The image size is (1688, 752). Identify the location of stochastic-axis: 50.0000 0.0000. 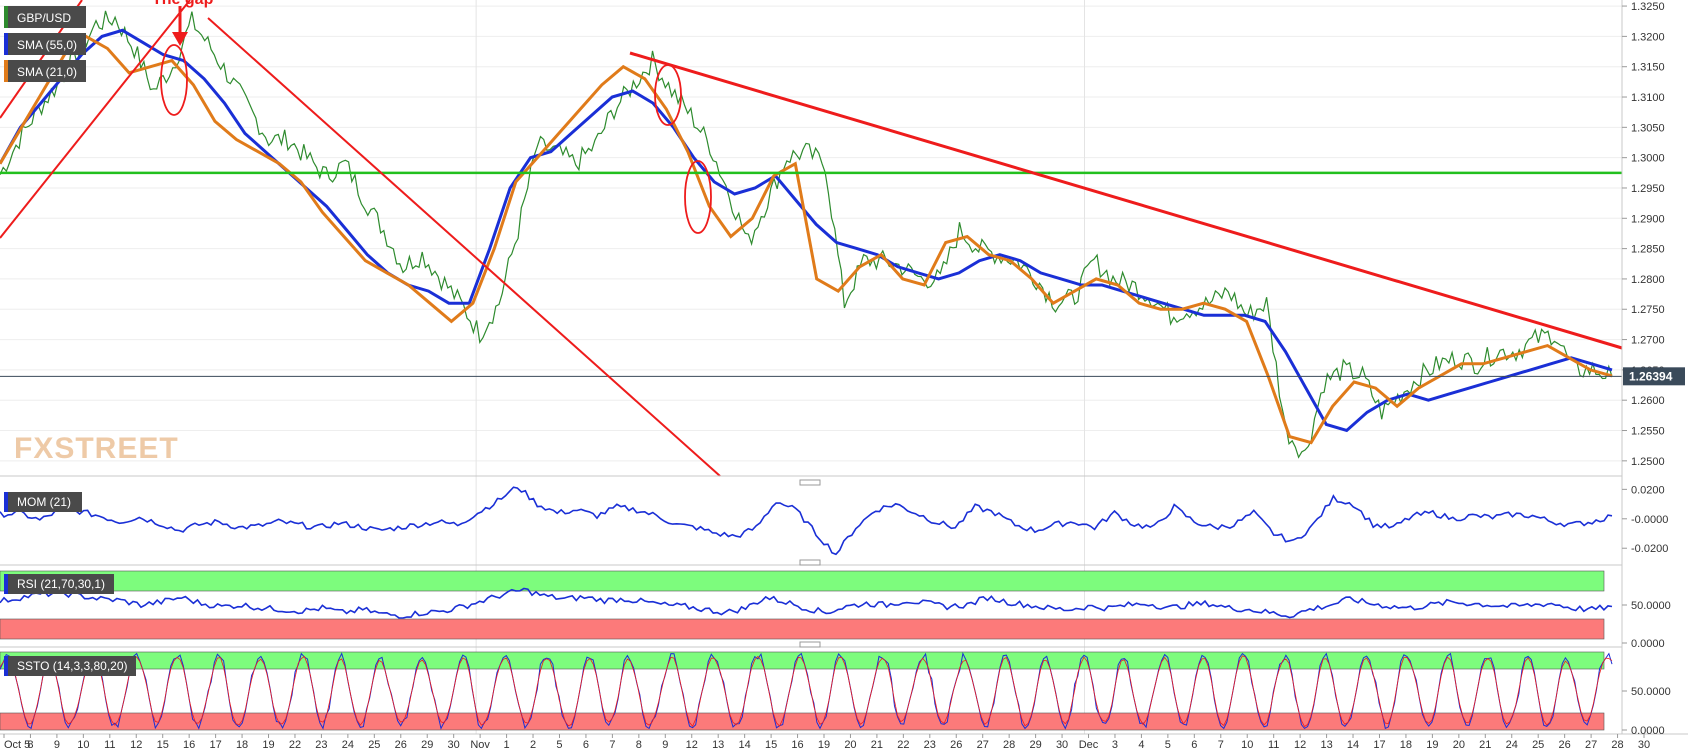
(1646, 711).